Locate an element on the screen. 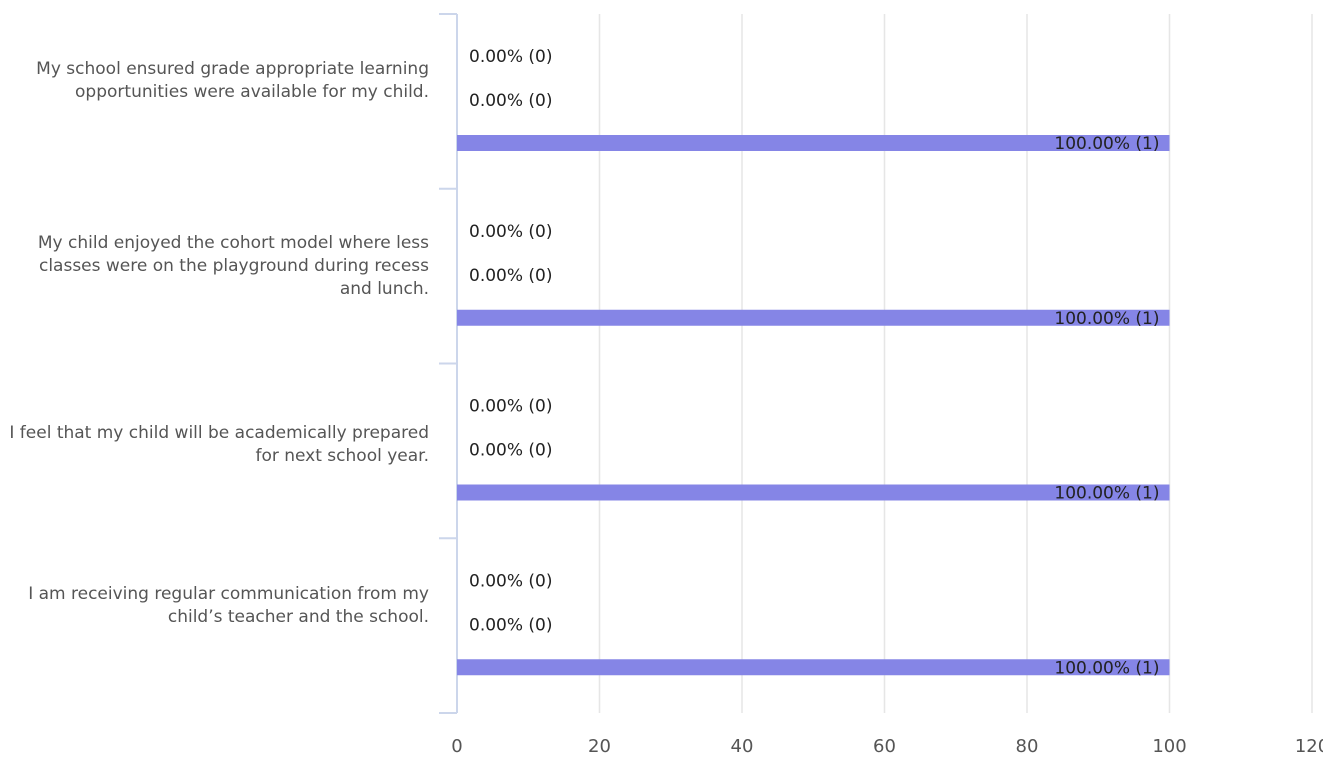 The image size is (1323, 757). x-tick-label: 20 is located at coordinates (599, 746).